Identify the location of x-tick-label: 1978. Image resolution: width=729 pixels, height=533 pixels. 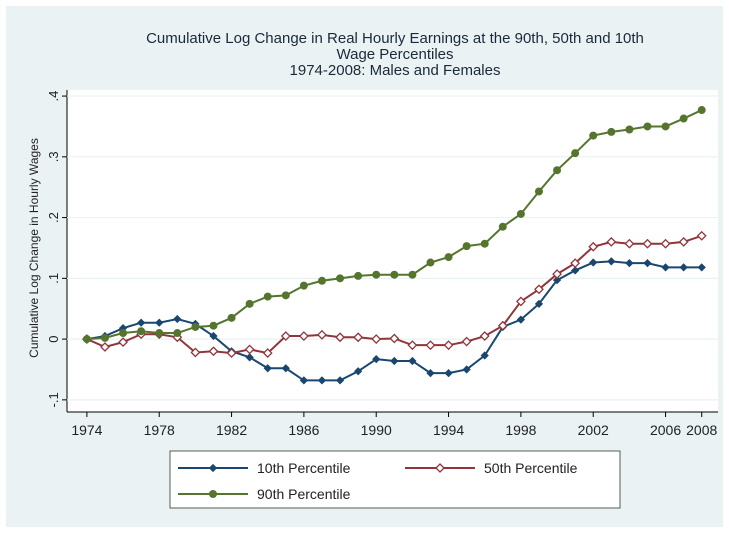
(159, 430).